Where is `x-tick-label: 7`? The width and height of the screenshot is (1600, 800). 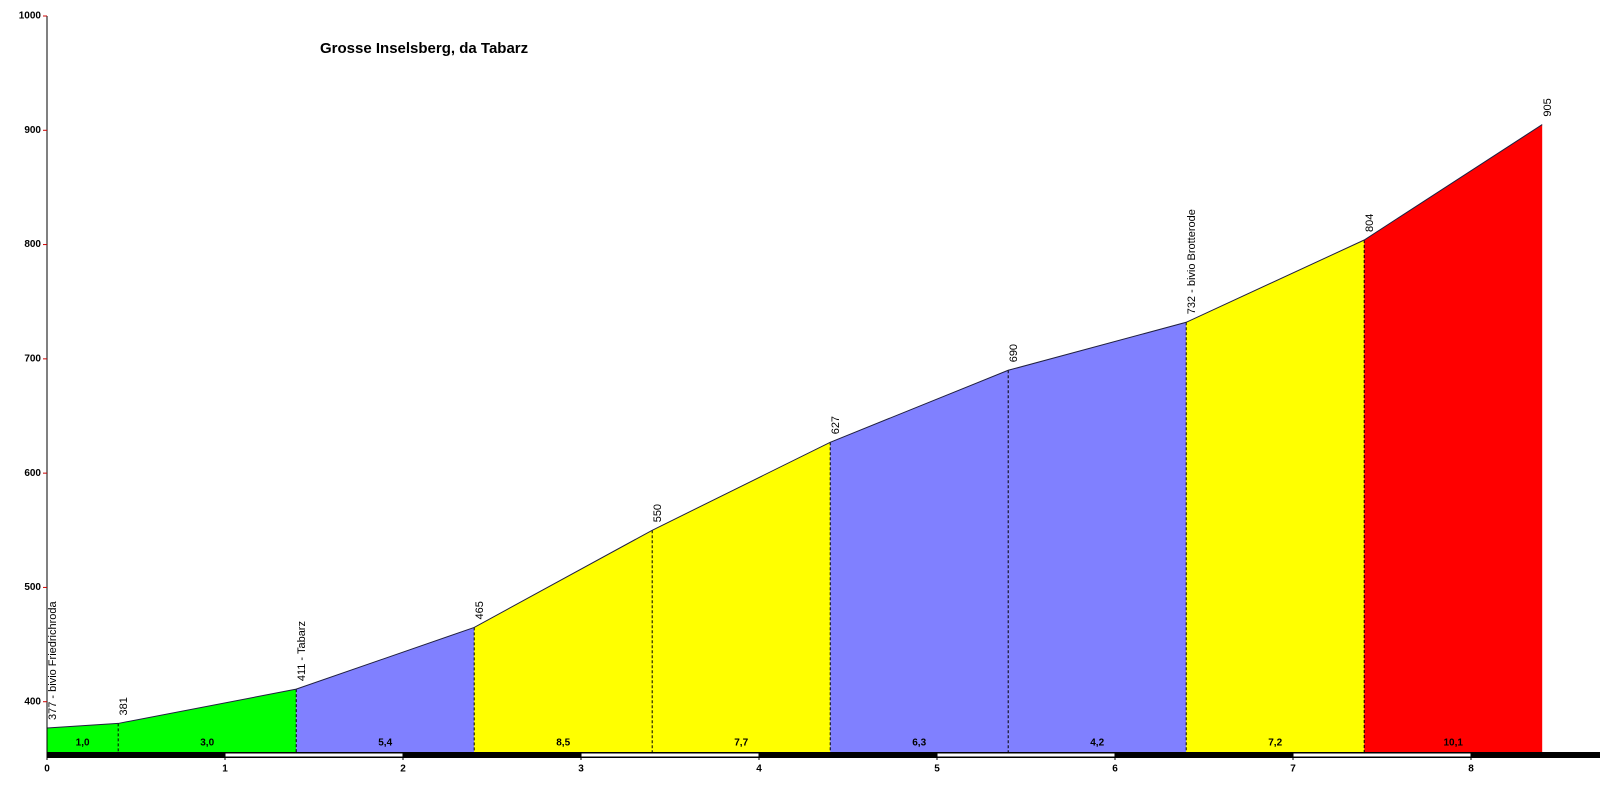
x-tick-label: 7 is located at coordinates (1293, 769).